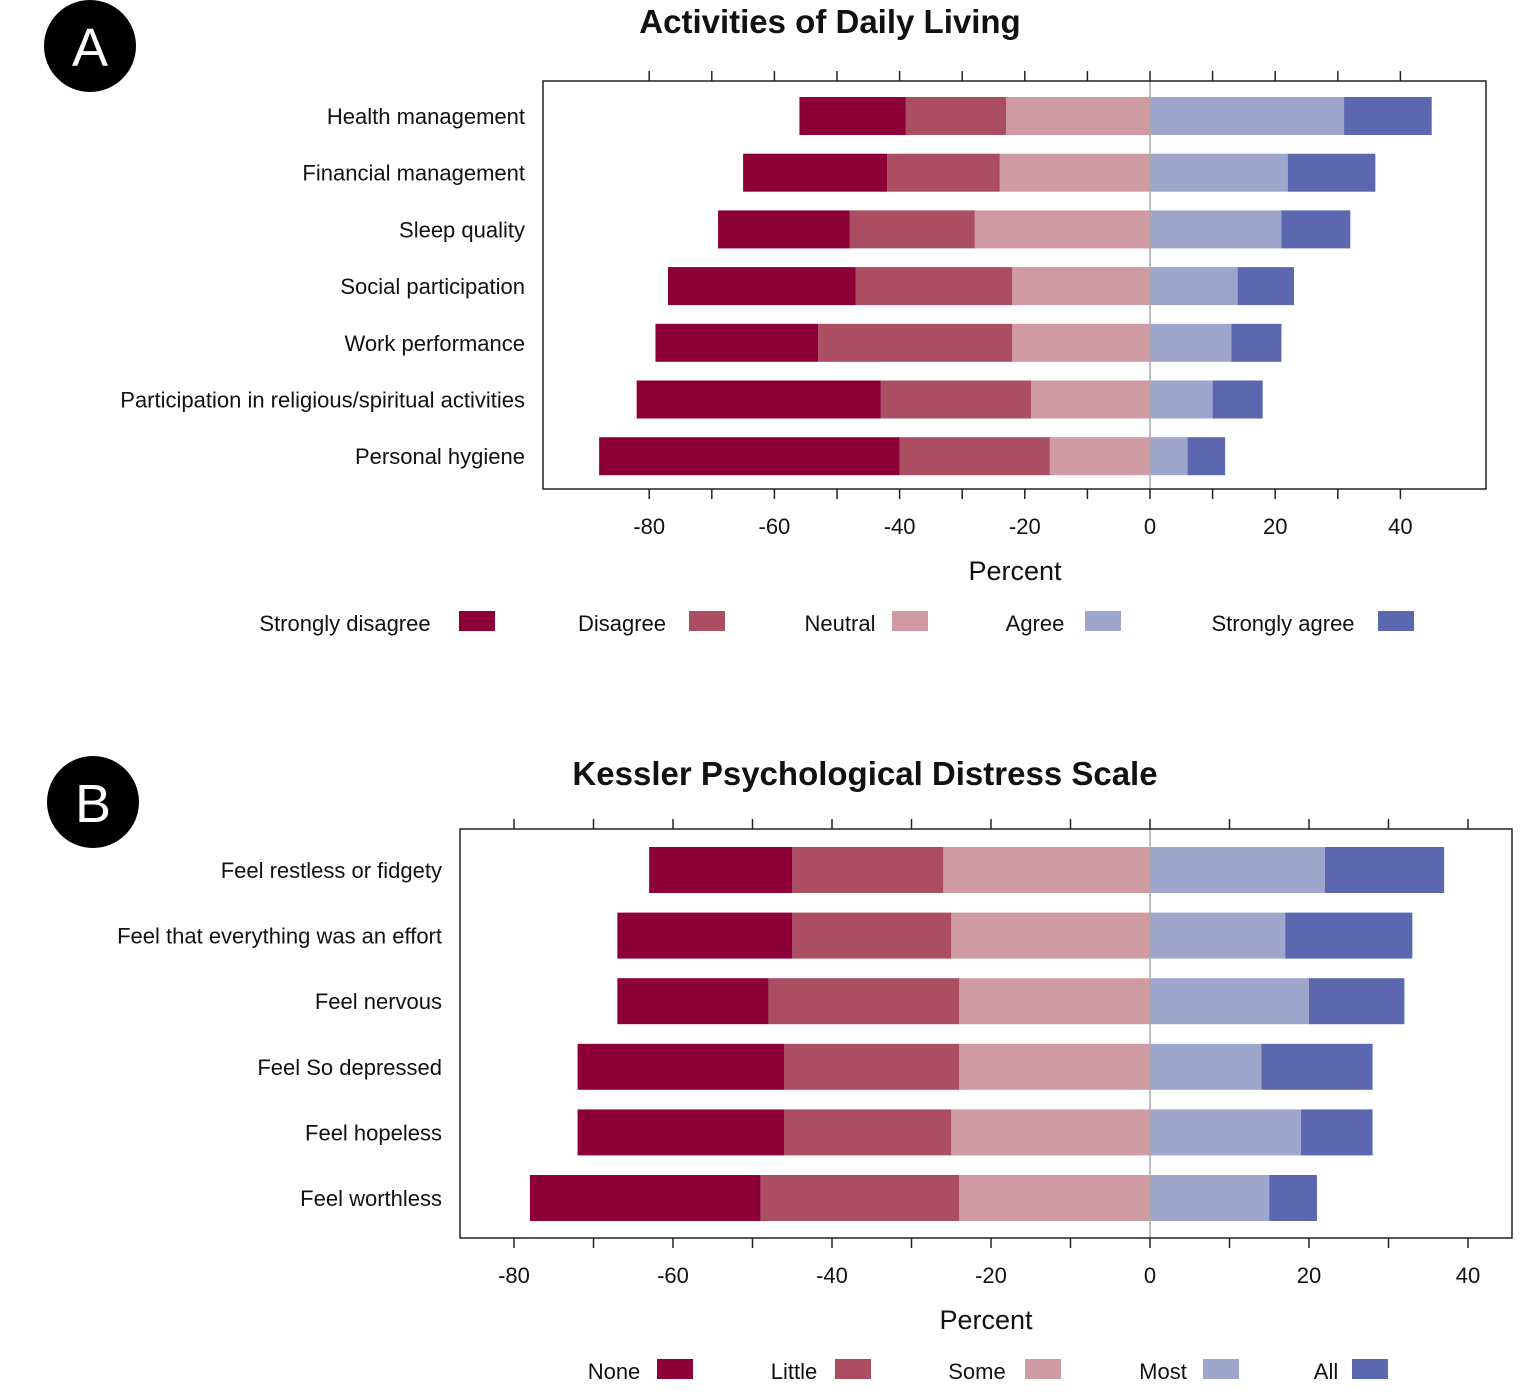  I want to click on legend-label: Neutral, so click(840, 623).